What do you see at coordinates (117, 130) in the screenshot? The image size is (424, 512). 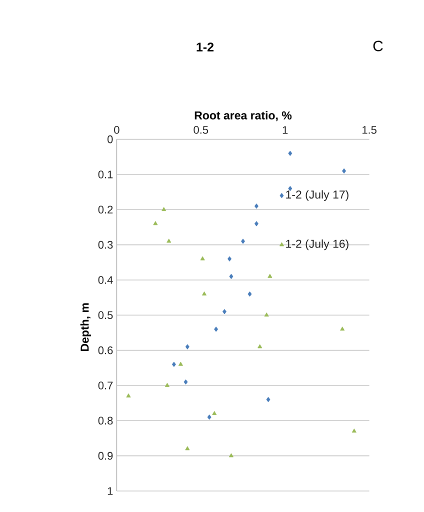 I see `x-tick-label: 0` at bounding box center [117, 130].